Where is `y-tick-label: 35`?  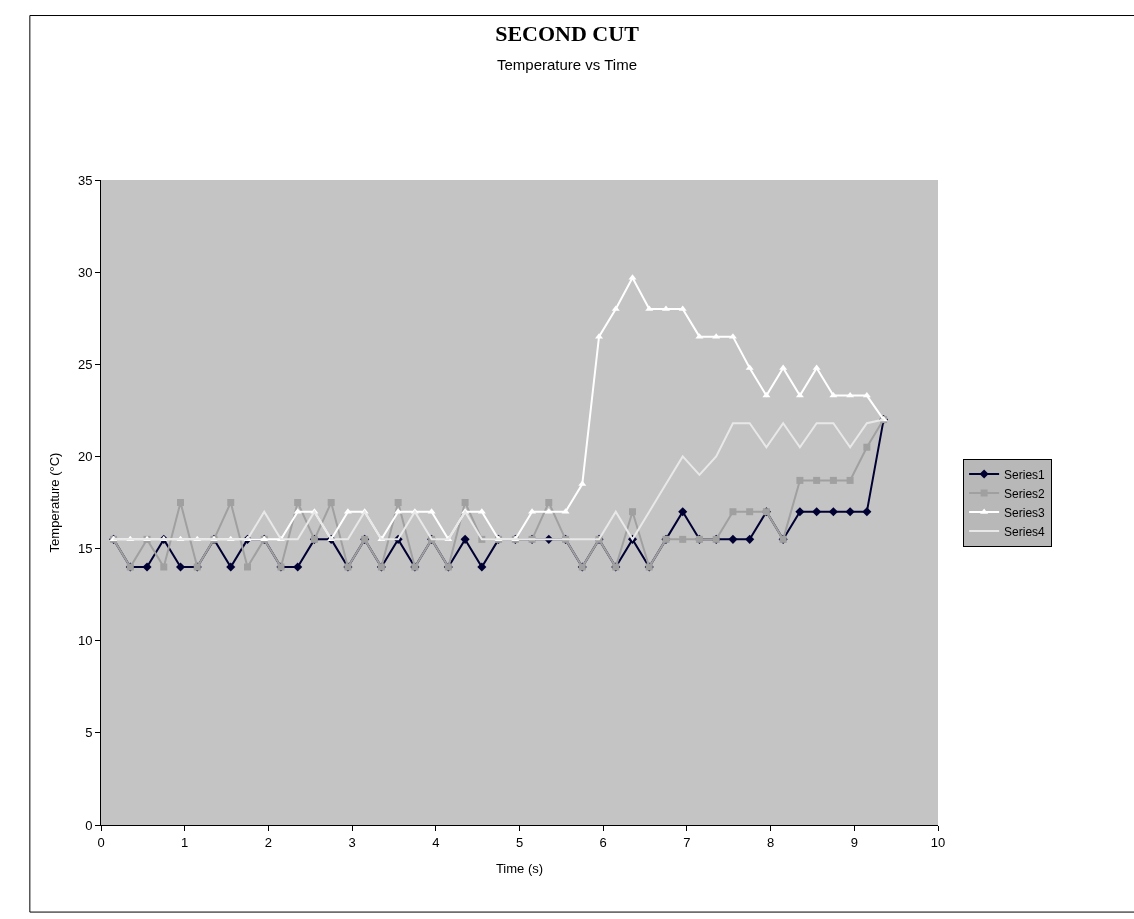
y-tick-label: 35 is located at coordinates (85, 180).